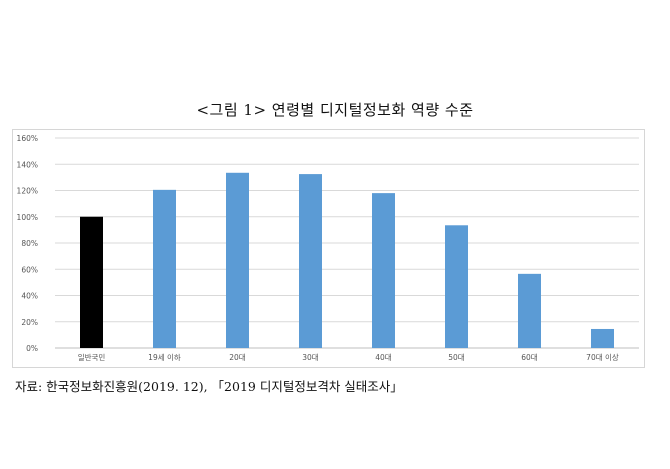 The image size is (670, 469). What do you see at coordinates (383, 357) in the screenshot?
I see `x-tick-label: 40대` at bounding box center [383, 357].